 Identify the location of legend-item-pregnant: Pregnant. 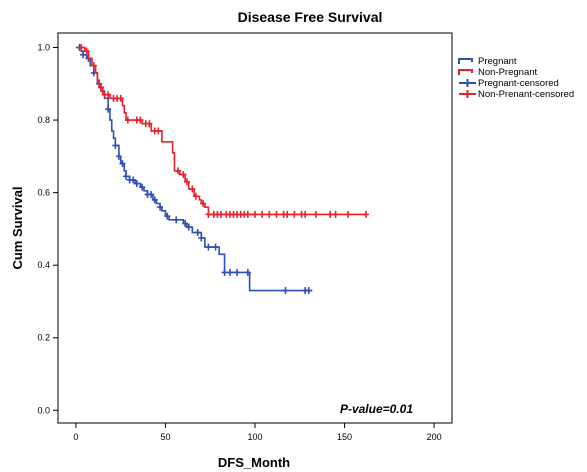
(487, 61).